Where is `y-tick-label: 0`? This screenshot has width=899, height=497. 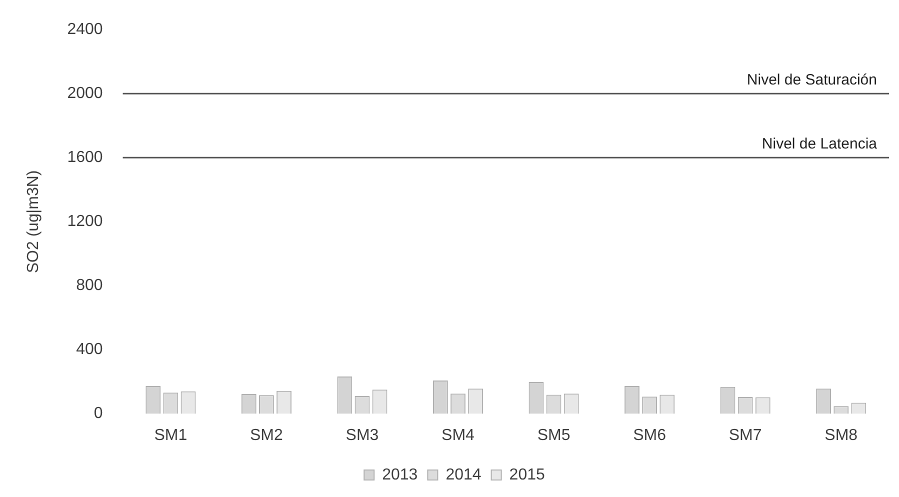 y-tick-label: 0 is located at coordinates (98, 413).